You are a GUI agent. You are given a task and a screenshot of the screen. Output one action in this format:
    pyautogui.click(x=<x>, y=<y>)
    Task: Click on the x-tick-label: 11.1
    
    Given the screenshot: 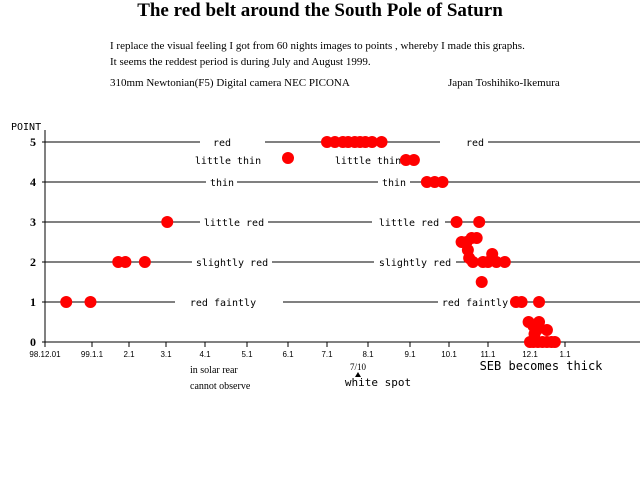 What is the action you would take?
    pyautogui.click(x=489, y=354)
    